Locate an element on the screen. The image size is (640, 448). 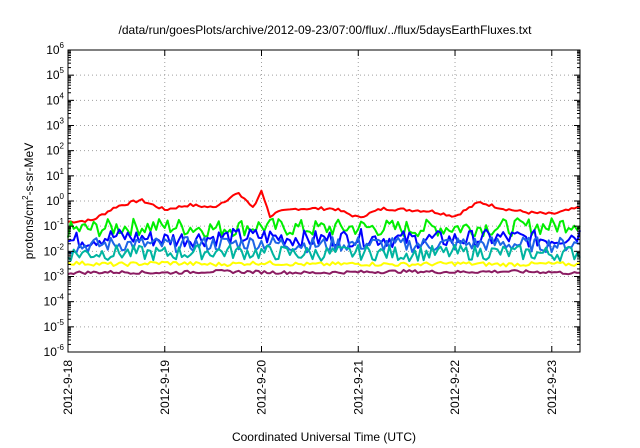
y-axis-label: protons/cm2-s-sr-MeV is located at coordinates (28, 201).